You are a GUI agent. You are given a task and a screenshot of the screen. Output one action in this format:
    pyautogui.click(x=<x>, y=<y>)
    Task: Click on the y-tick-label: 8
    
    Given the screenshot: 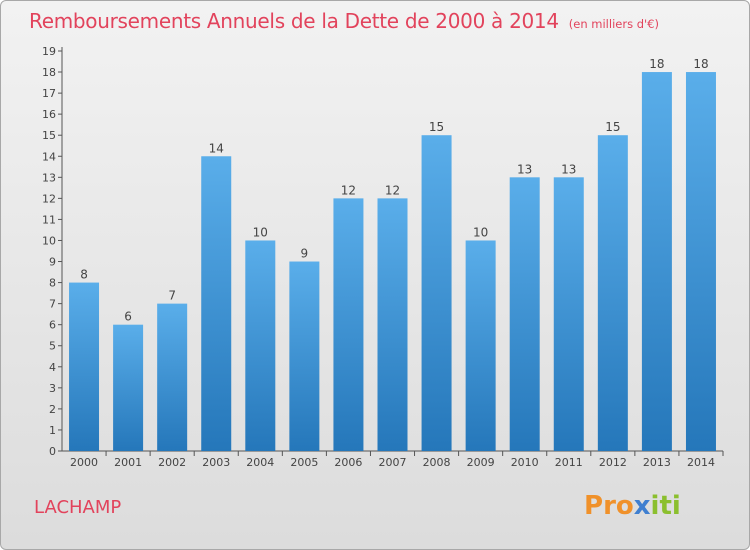 What is the action you would take?
    pyautogui.click(x=52, y=283)
    